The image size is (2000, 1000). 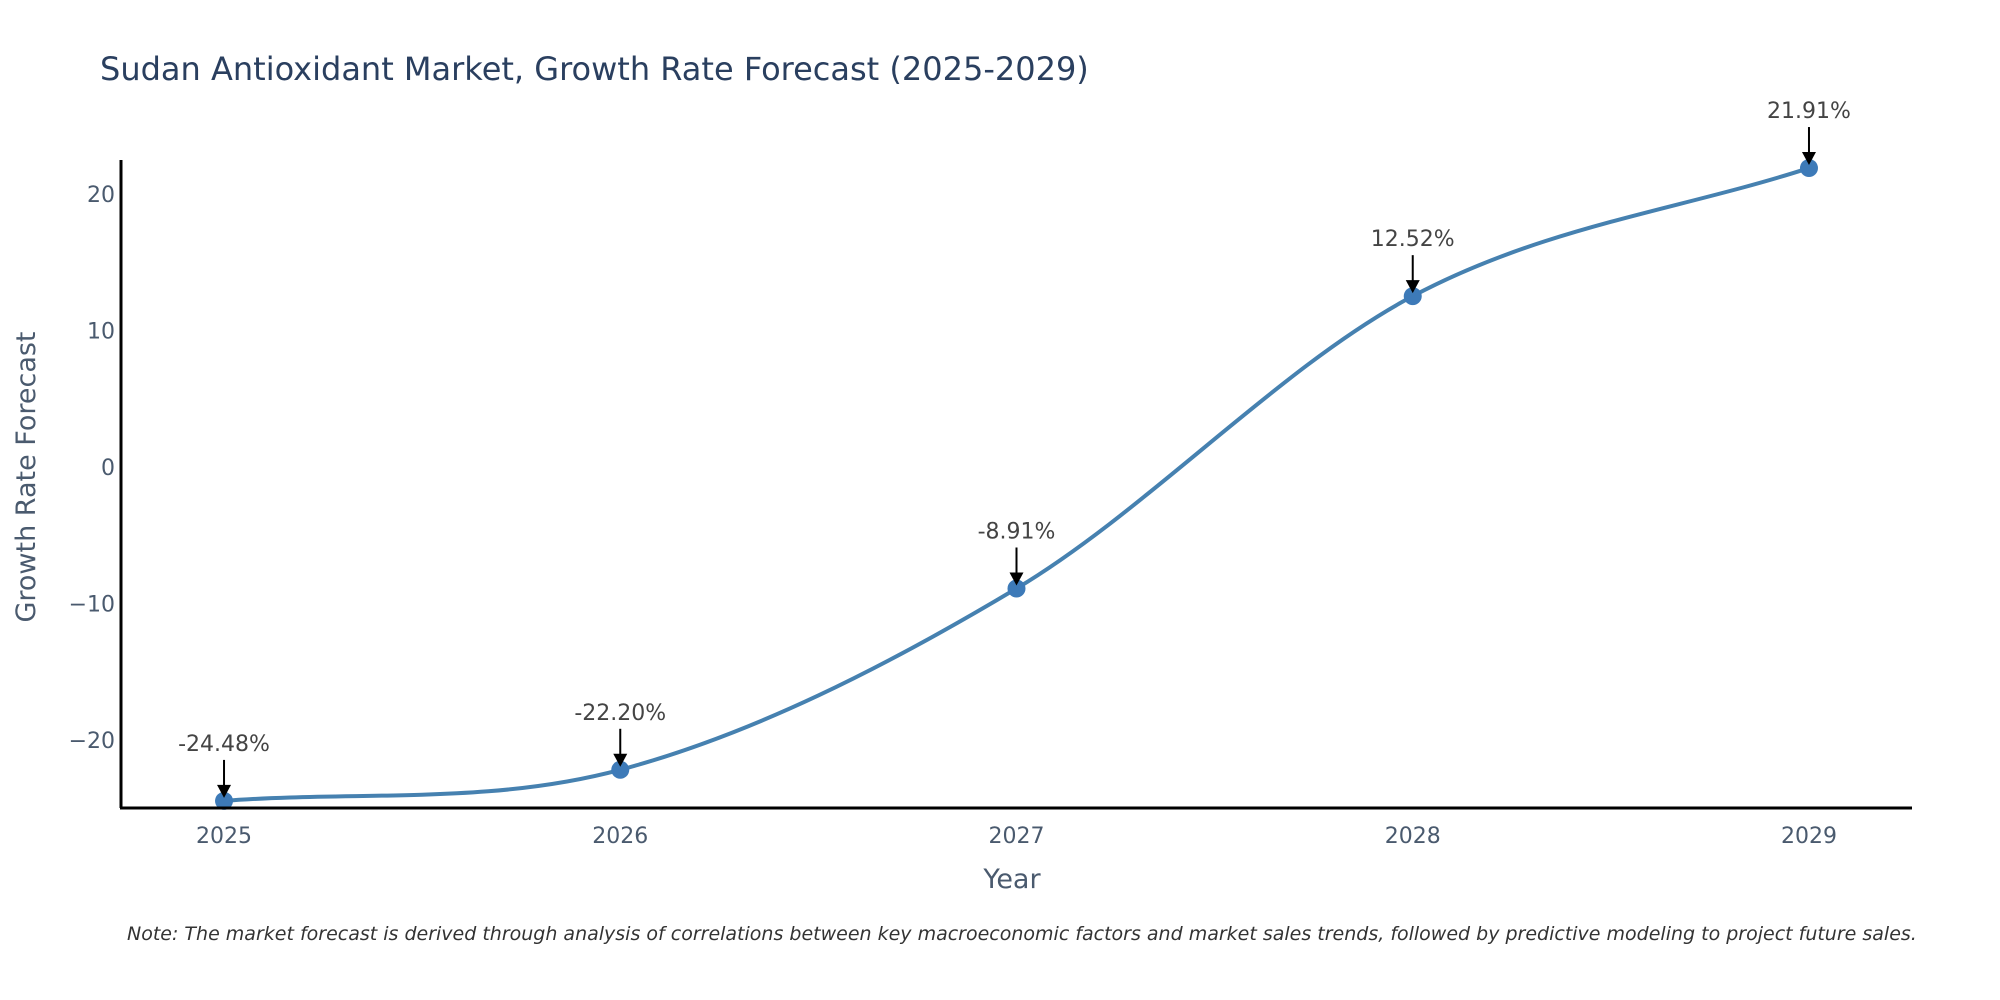 What do you see at coordinates (1809, 836) in the screenshot?
I see `x-tick-label: 2029` at bounding box center [1809, 836].